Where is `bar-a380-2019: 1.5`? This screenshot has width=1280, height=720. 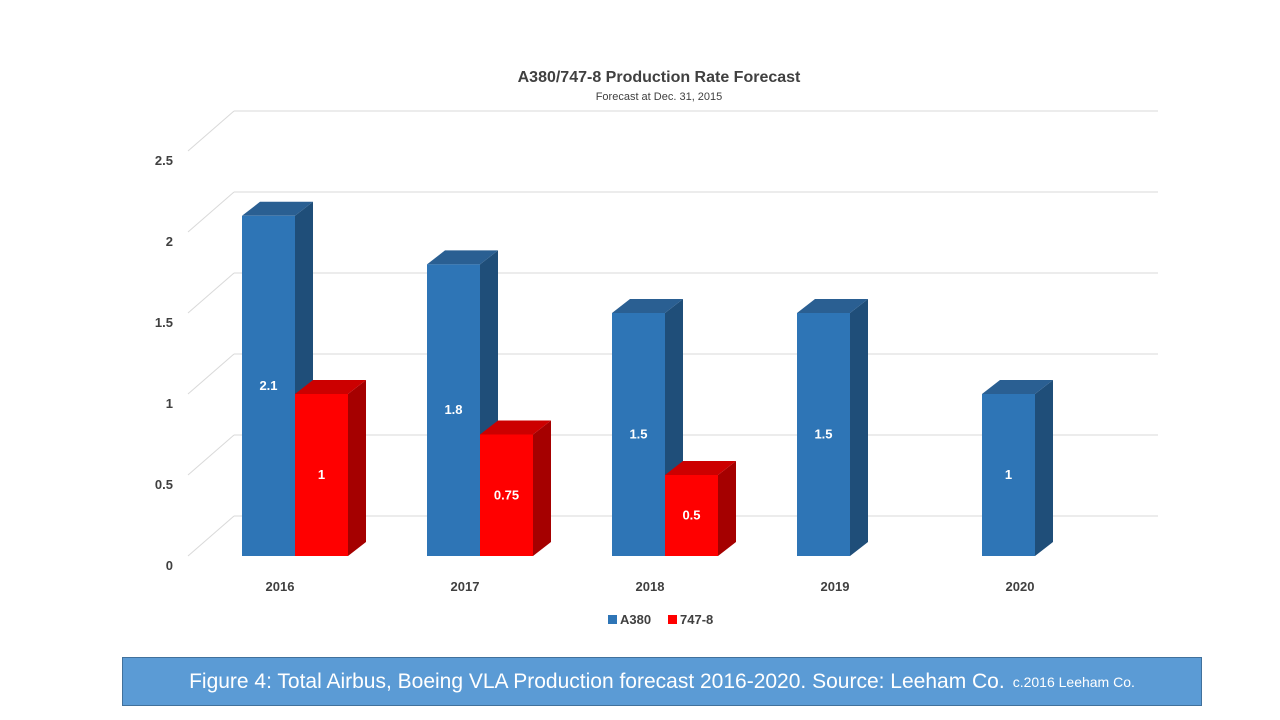 bar-a380-2019: 1.5 is located at coordinates (832, 427).